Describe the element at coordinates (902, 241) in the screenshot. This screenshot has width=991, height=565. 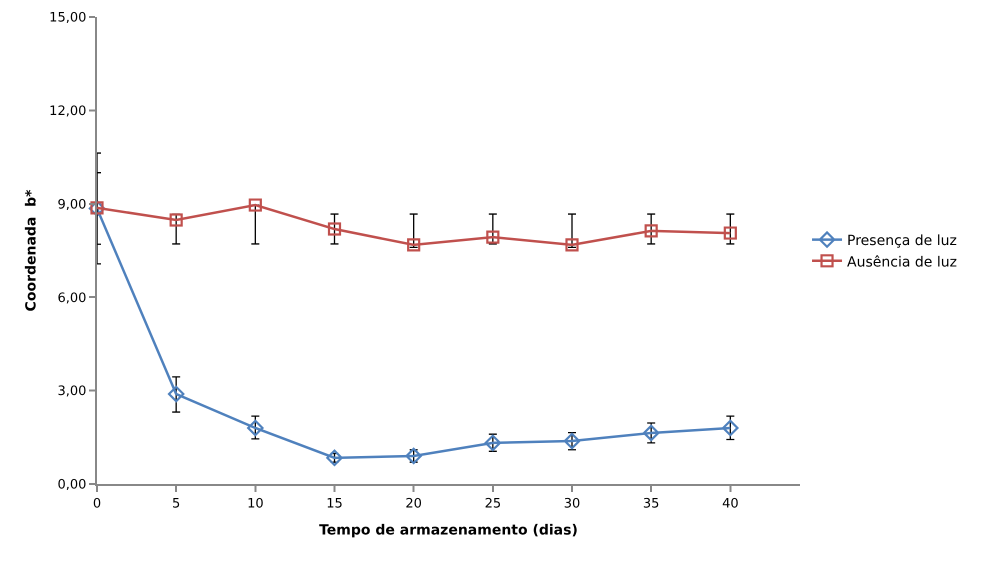
I see `legend-label: Presença de luz` at that location.